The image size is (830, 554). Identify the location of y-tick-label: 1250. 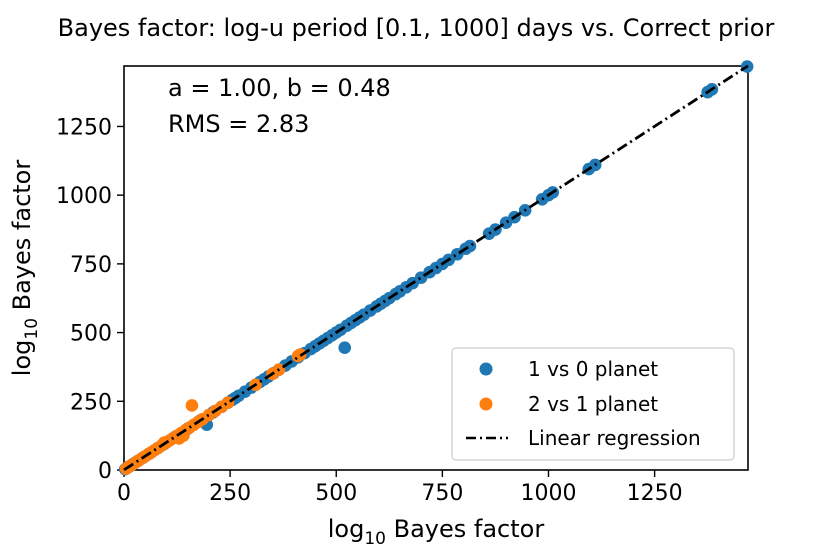
(84, 127).